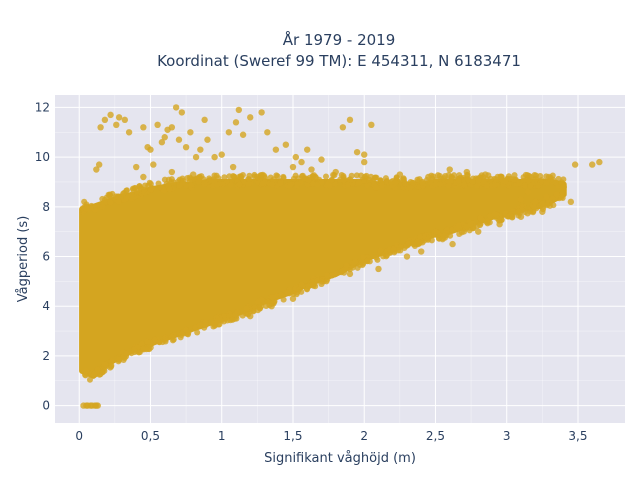  Describe the element at coordinates (42, 157) in the screenshot. I see `y-tick-label: 10` at that location.